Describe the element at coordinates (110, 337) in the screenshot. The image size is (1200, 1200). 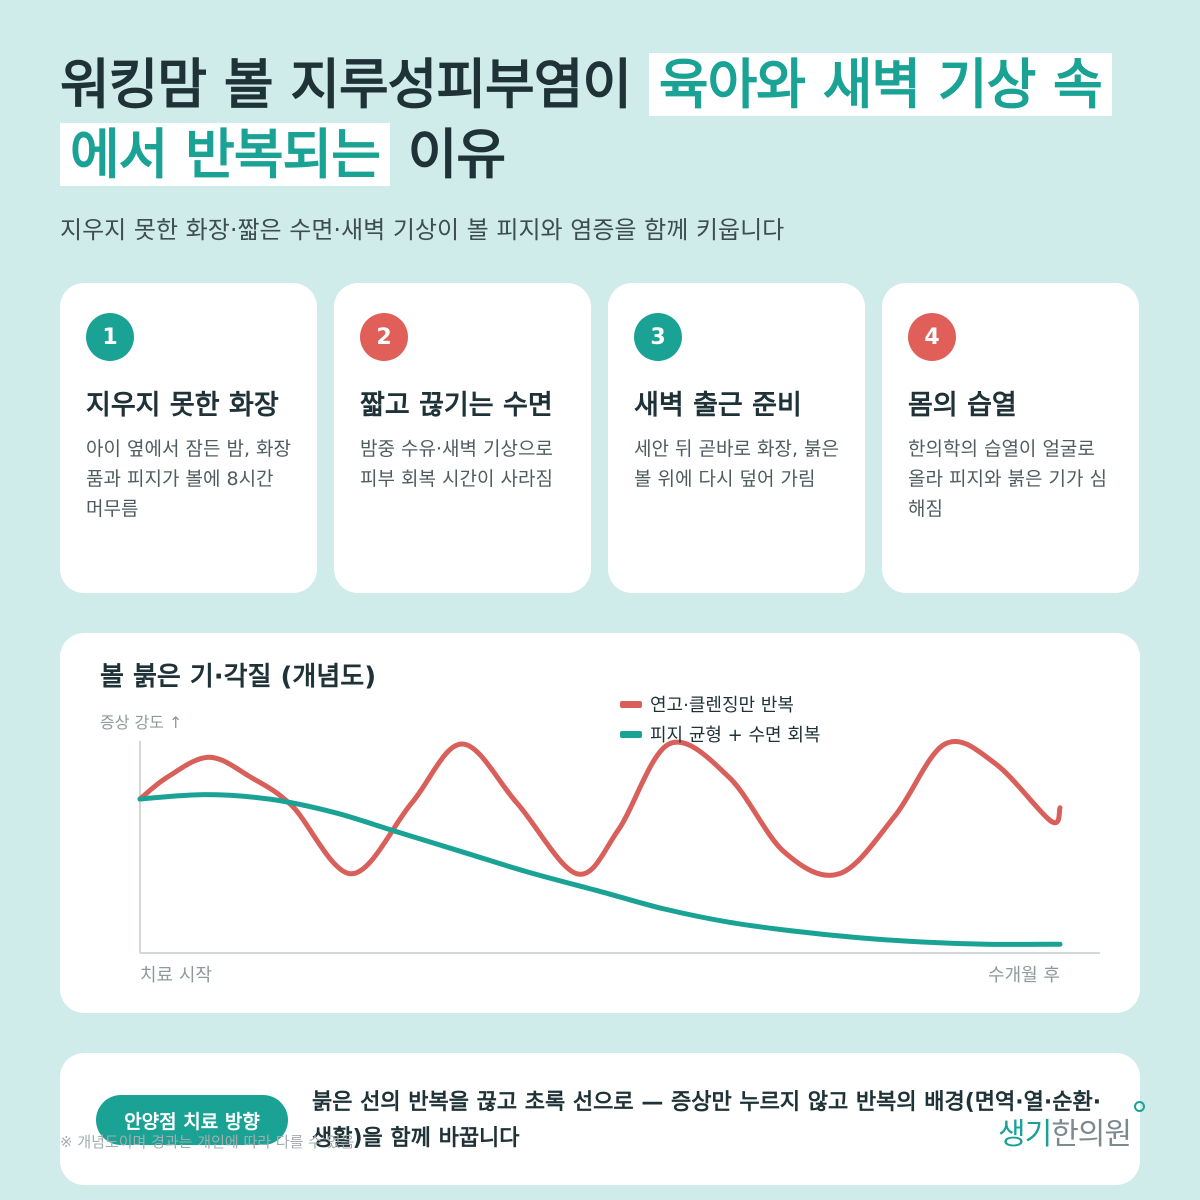
I see `step-number-badge: 1` at that location.